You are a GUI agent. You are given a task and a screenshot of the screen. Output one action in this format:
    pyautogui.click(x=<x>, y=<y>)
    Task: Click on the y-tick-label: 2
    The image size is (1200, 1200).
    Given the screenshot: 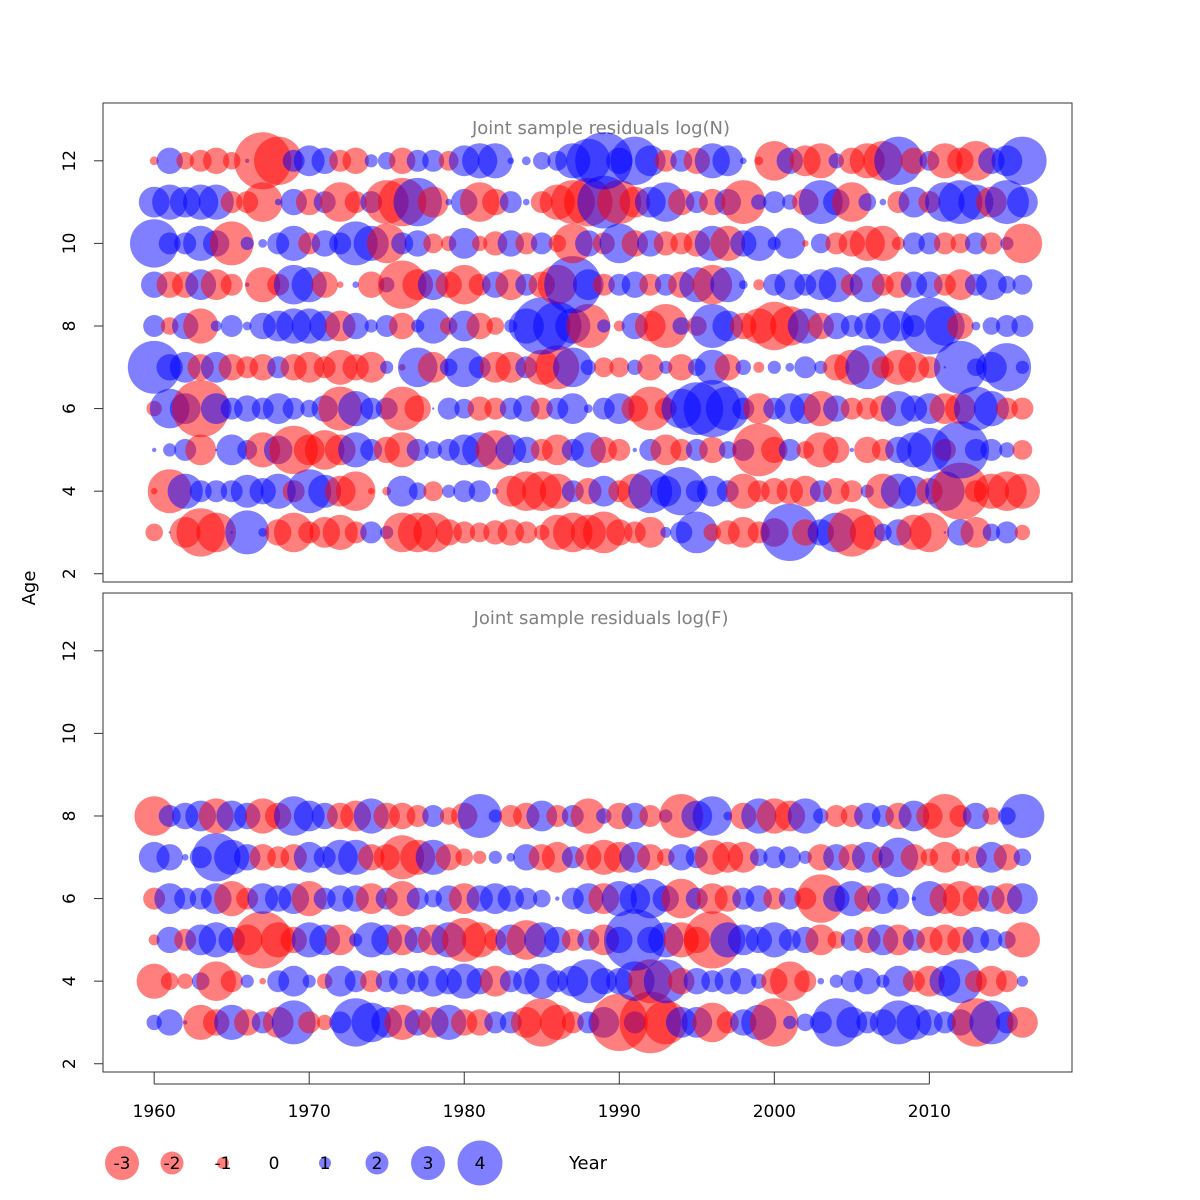 What is the action you would take?
    pyautogui.click(x=70, y=1063)
    